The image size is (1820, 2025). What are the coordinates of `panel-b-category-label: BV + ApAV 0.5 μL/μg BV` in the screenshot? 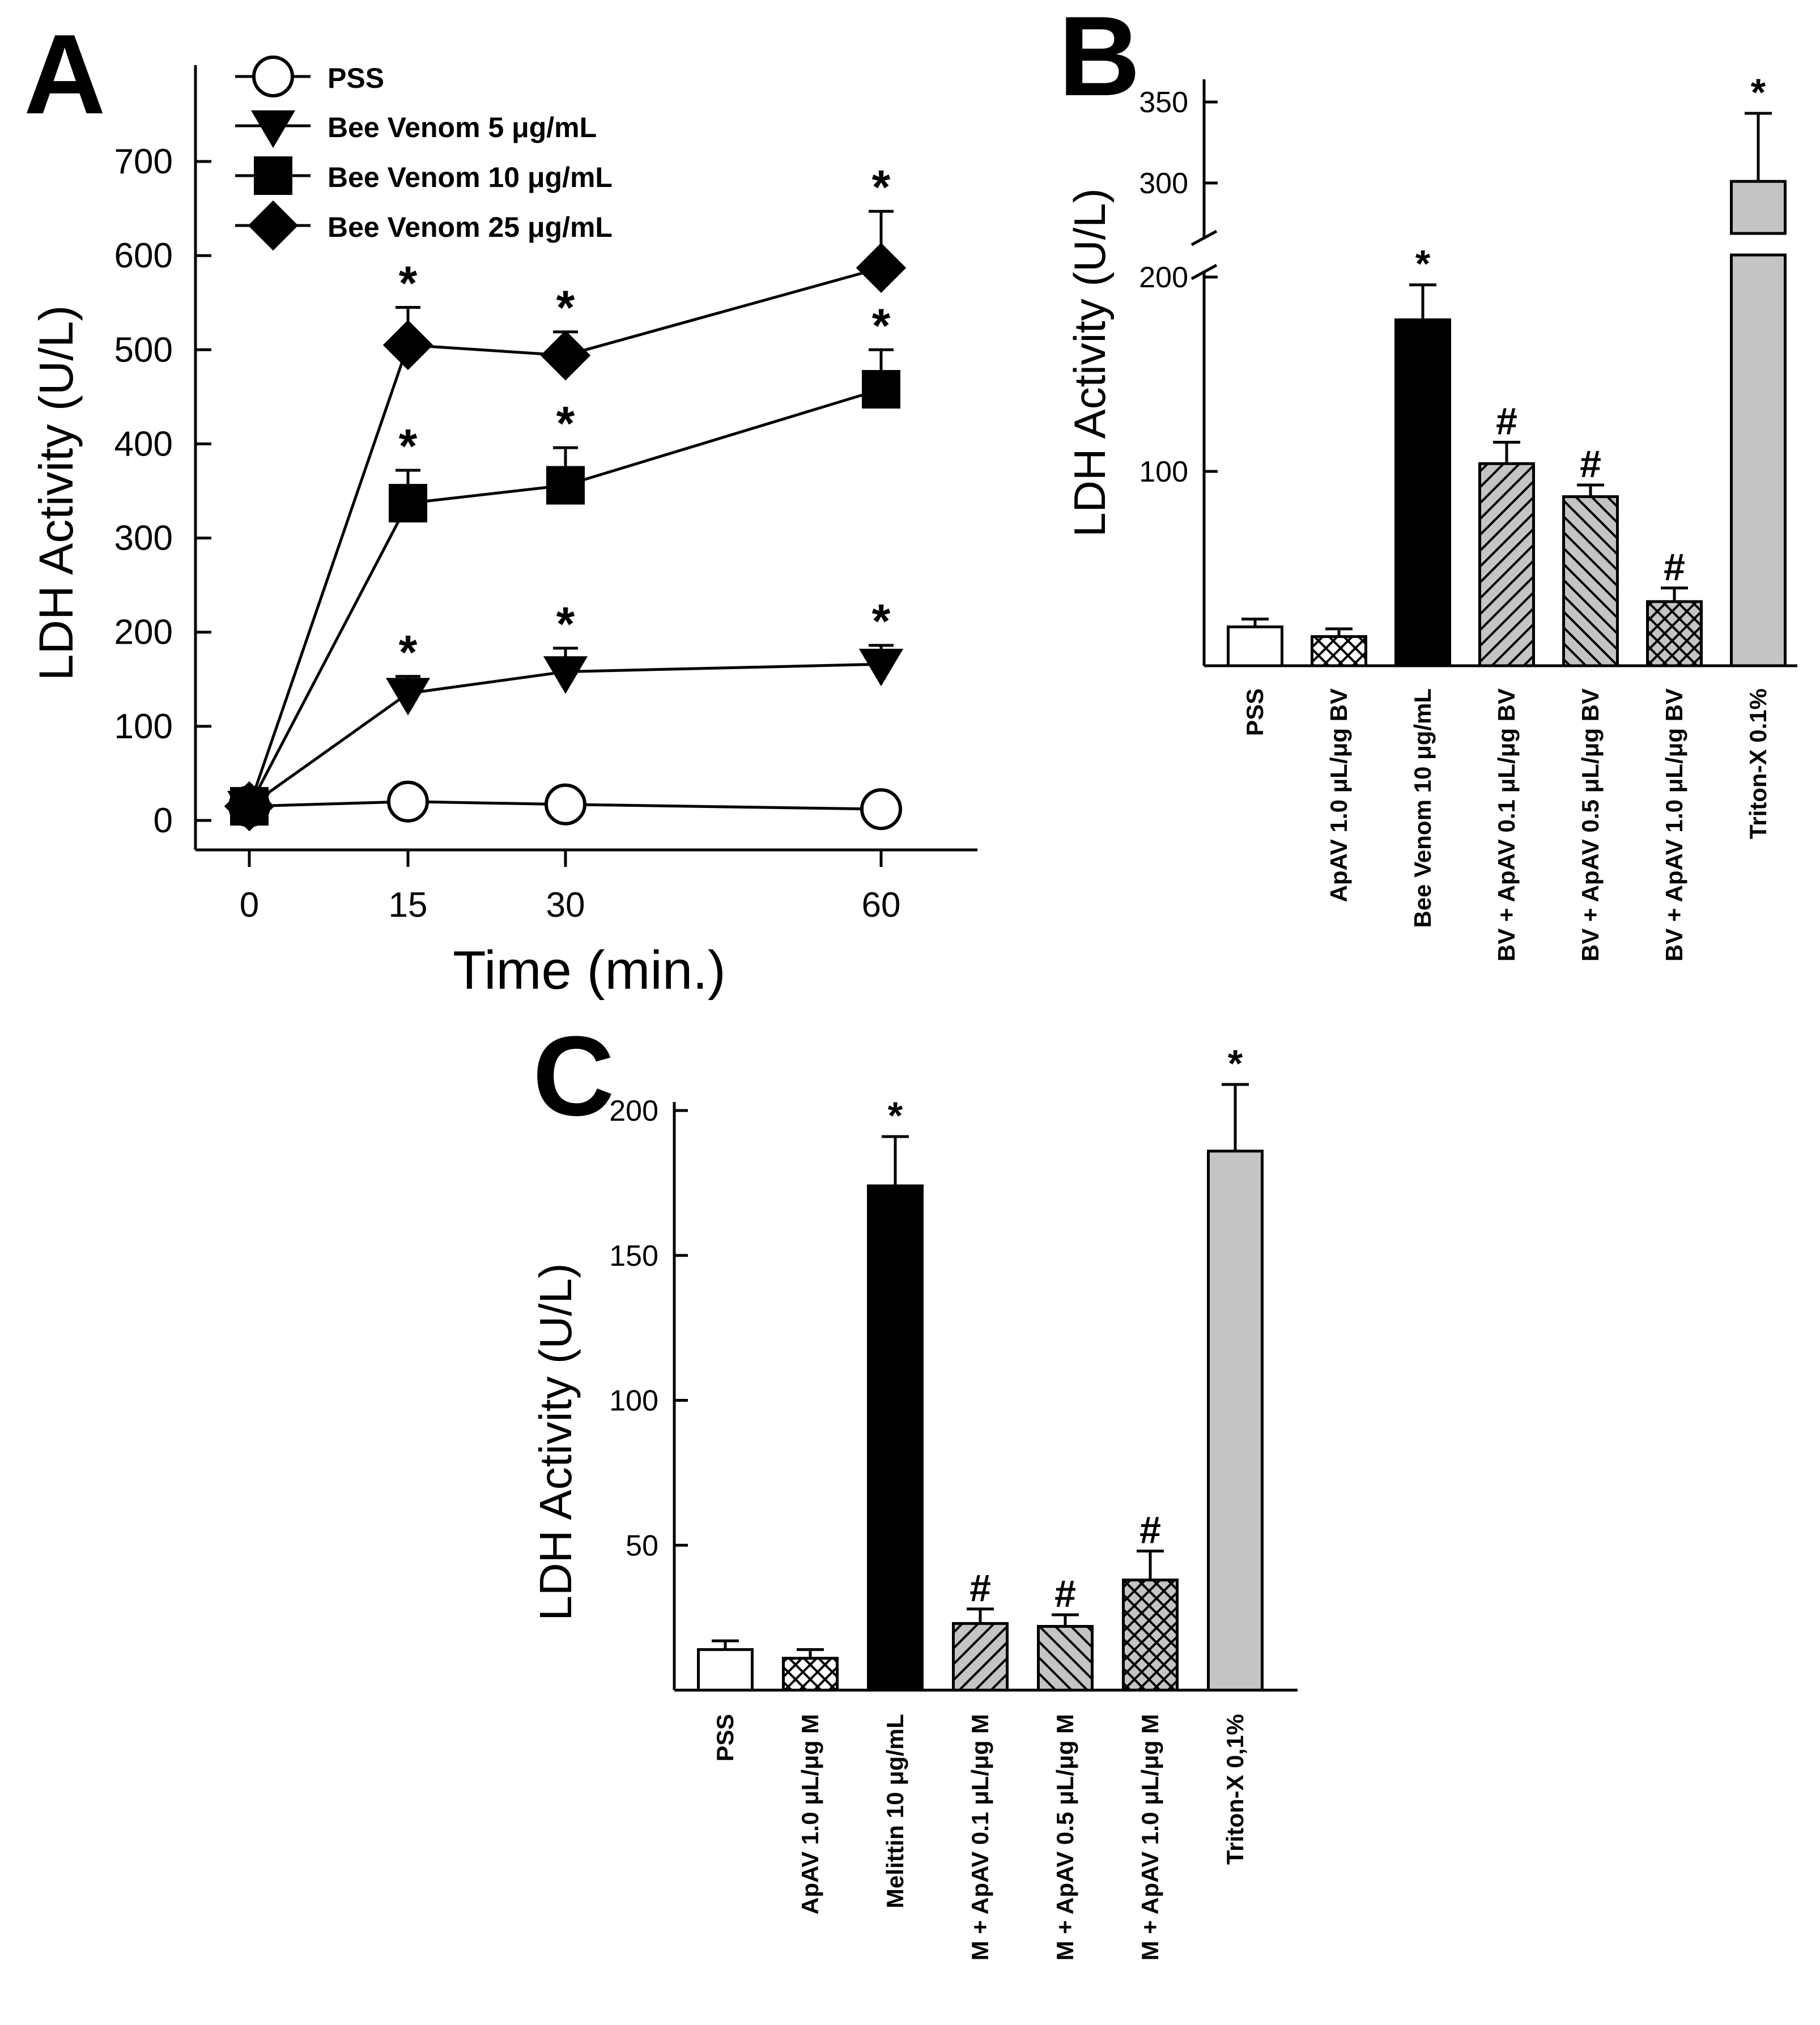 It's located at (1590, 825).